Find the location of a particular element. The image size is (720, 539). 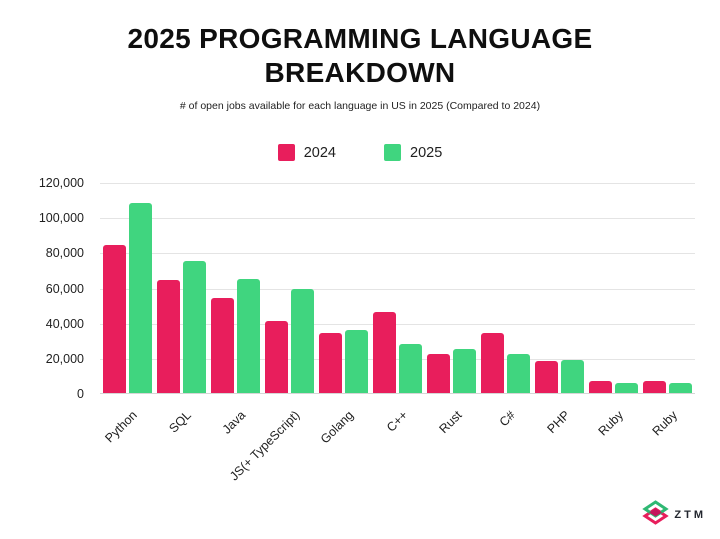

ztm-logo-icon is located at coordinates (656, 512).